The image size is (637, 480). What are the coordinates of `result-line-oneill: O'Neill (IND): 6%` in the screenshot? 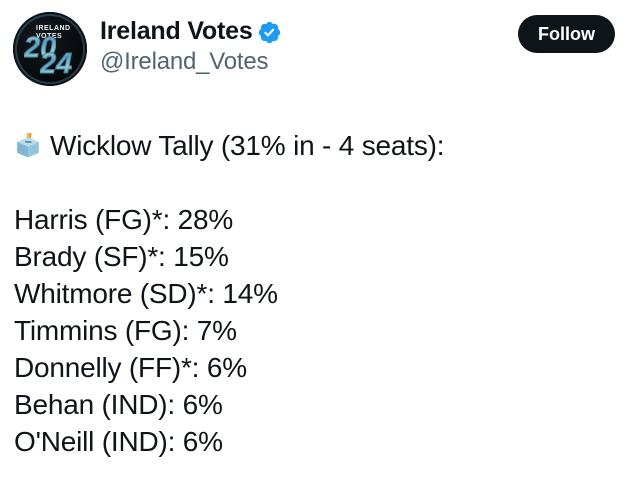 It's located at (118, 441).